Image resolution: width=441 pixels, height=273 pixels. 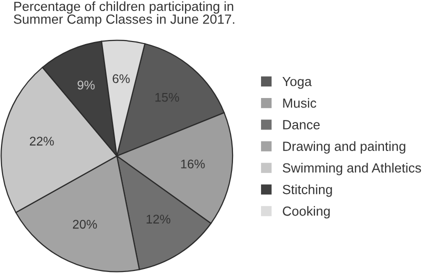 What do you see at coordinates (352, 169) in the screenshot?
I see `legend-label: Swimming and Athletics` at bounding box center [352, 169].